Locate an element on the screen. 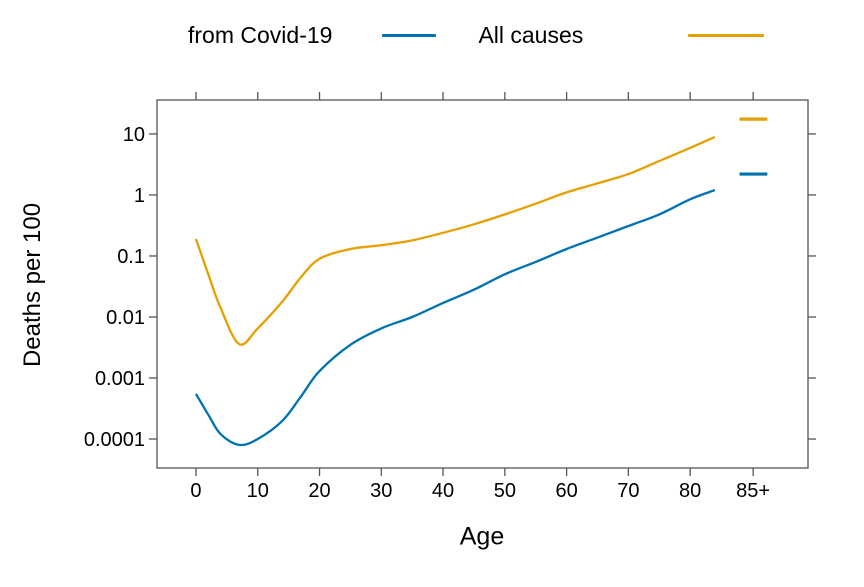  legend-item-covid: from Covid-19 is located at coordinates (312, 35).